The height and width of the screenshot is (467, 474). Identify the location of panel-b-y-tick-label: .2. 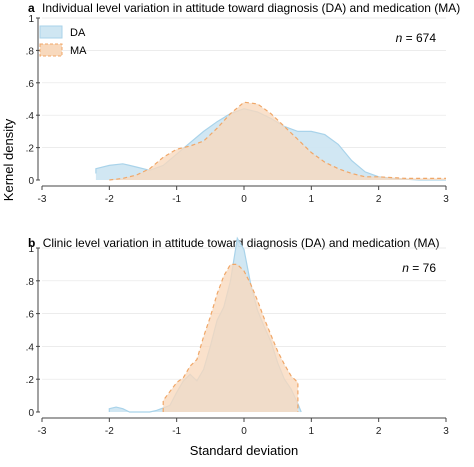
(30, 380).